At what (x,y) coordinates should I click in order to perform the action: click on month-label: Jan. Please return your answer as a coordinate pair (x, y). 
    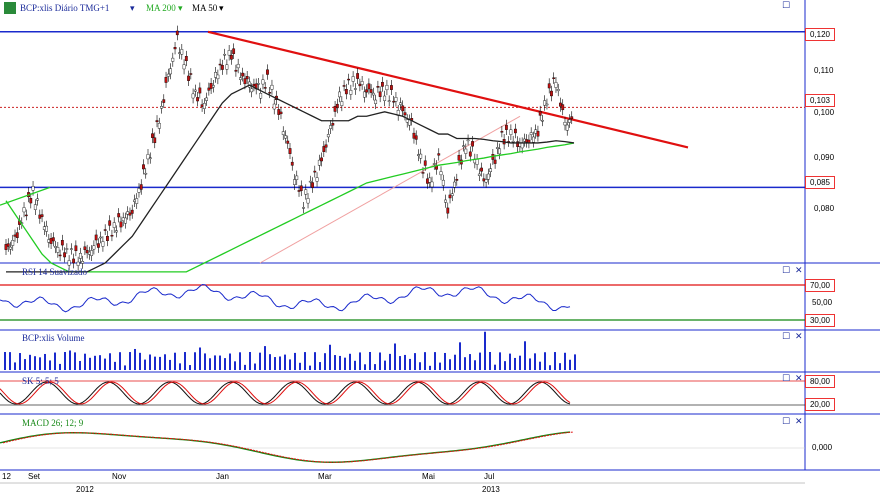
    Looking at the image, I should click on (222, 476).